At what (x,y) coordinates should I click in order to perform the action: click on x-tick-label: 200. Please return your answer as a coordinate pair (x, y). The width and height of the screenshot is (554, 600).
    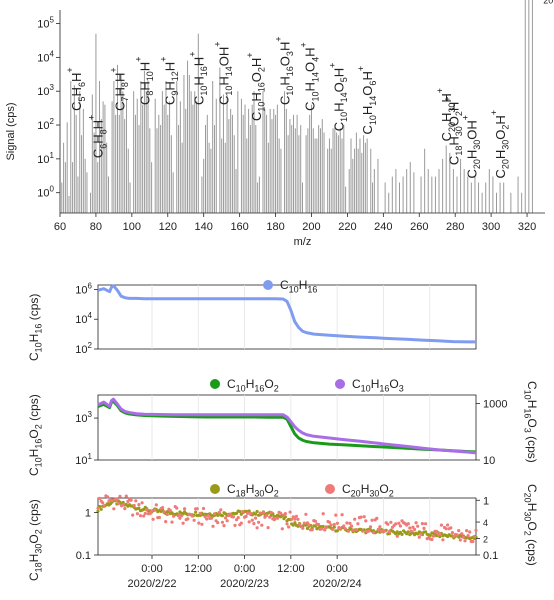
    Looking at the image, I should click on (311, 227).